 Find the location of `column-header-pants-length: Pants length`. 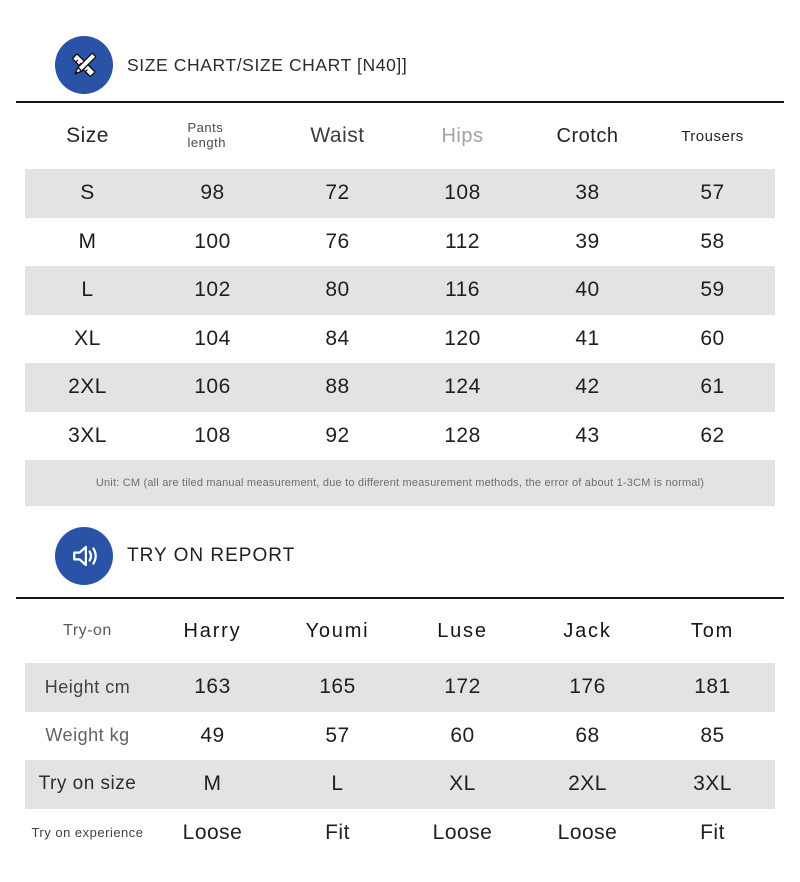

column-header-pants-length: Pants length is located at coordinates (212, 135).